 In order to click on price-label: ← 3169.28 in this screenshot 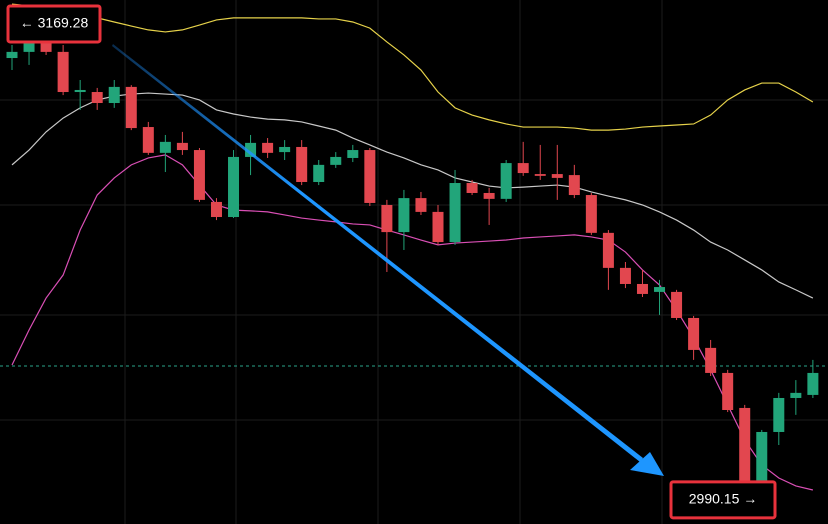, I will do `click(54, 24)`.